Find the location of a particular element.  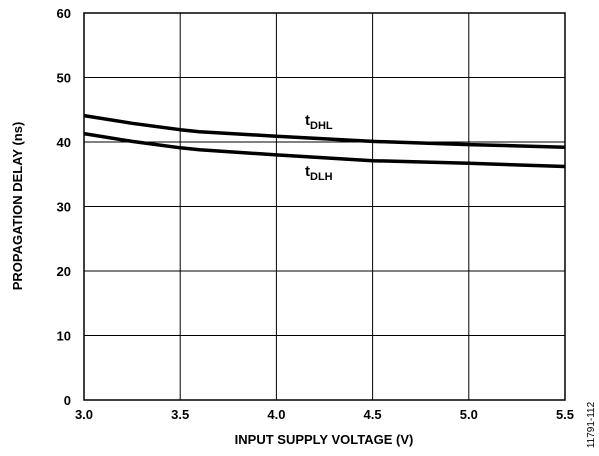

y-tick-label: 60 is located at coordinates (64, 13).